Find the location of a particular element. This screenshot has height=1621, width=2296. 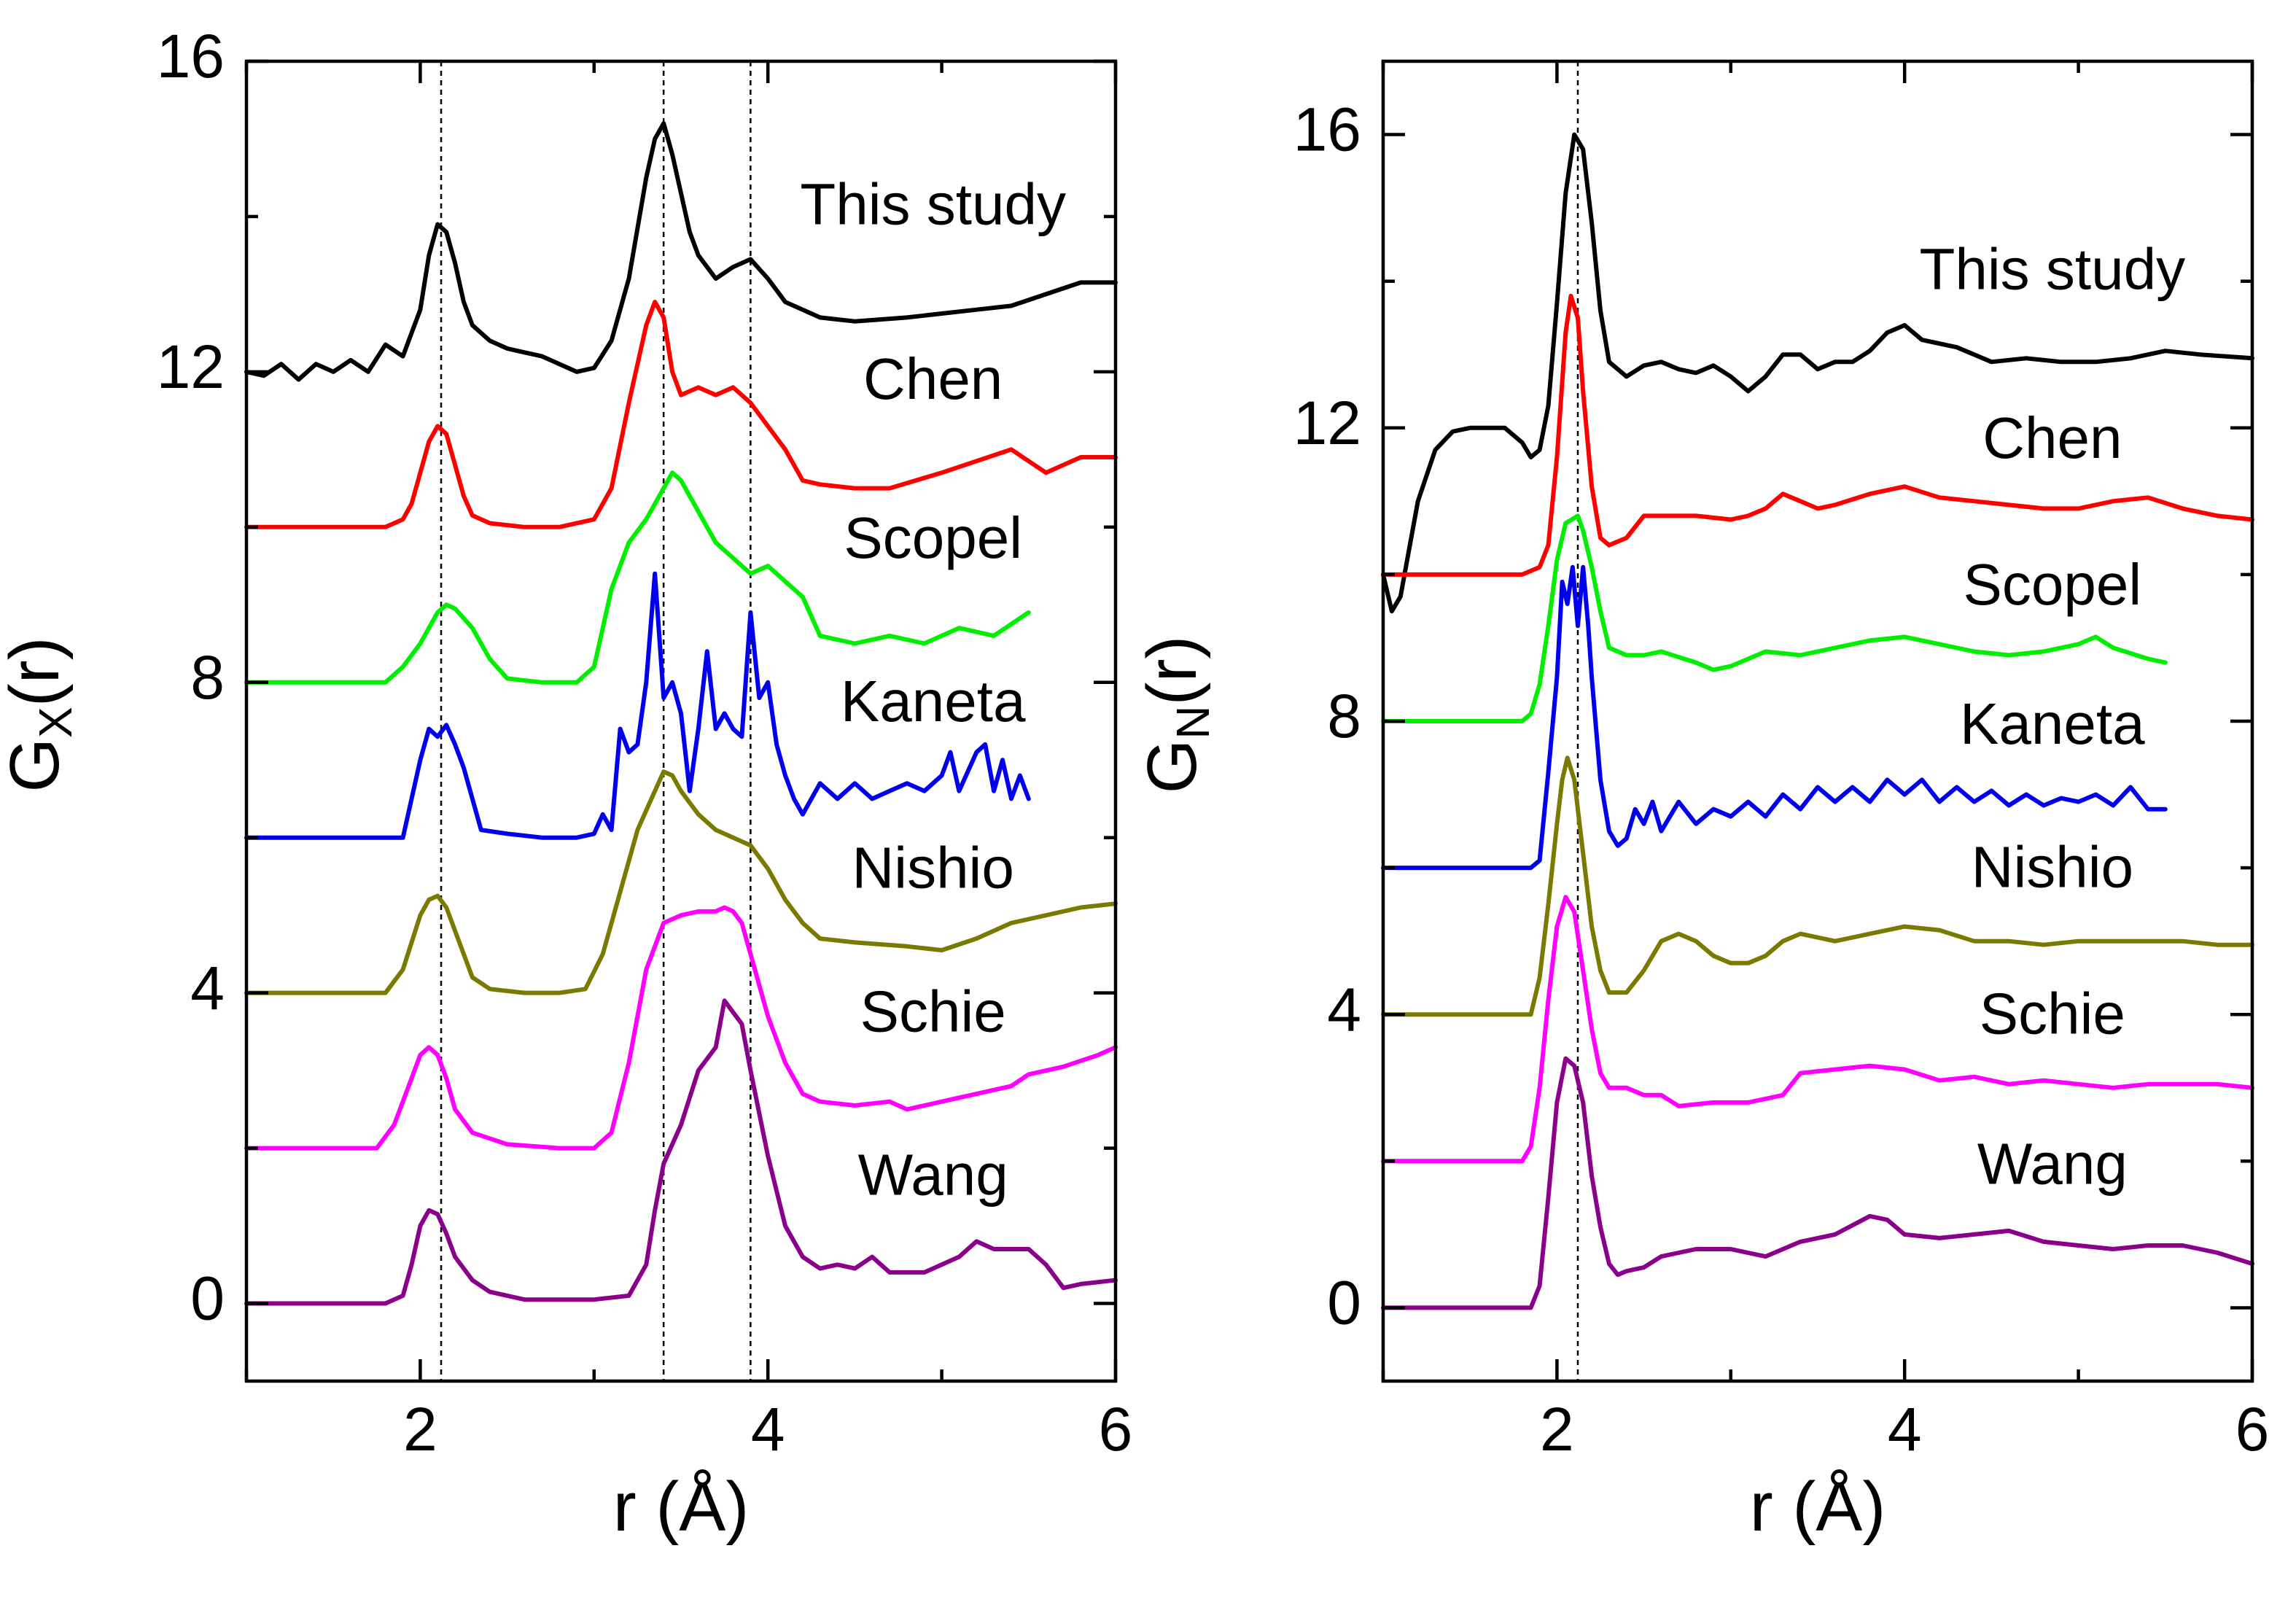

y-axis-title: GX(r) is located at coordinates (41, 714).